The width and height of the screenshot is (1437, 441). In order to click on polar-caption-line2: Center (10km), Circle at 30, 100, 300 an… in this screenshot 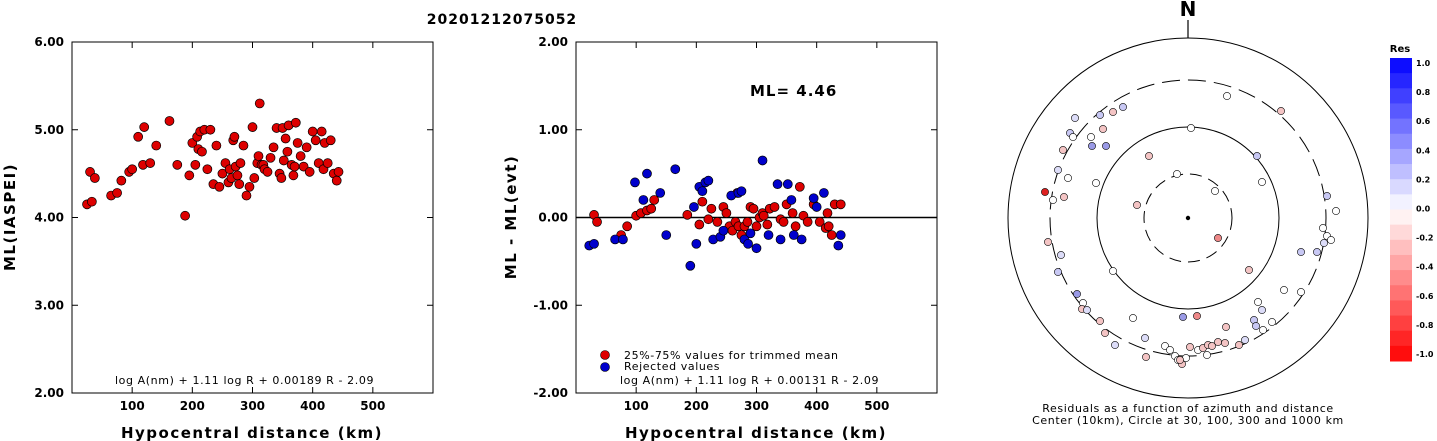, I will do `click(1188, 420)`.